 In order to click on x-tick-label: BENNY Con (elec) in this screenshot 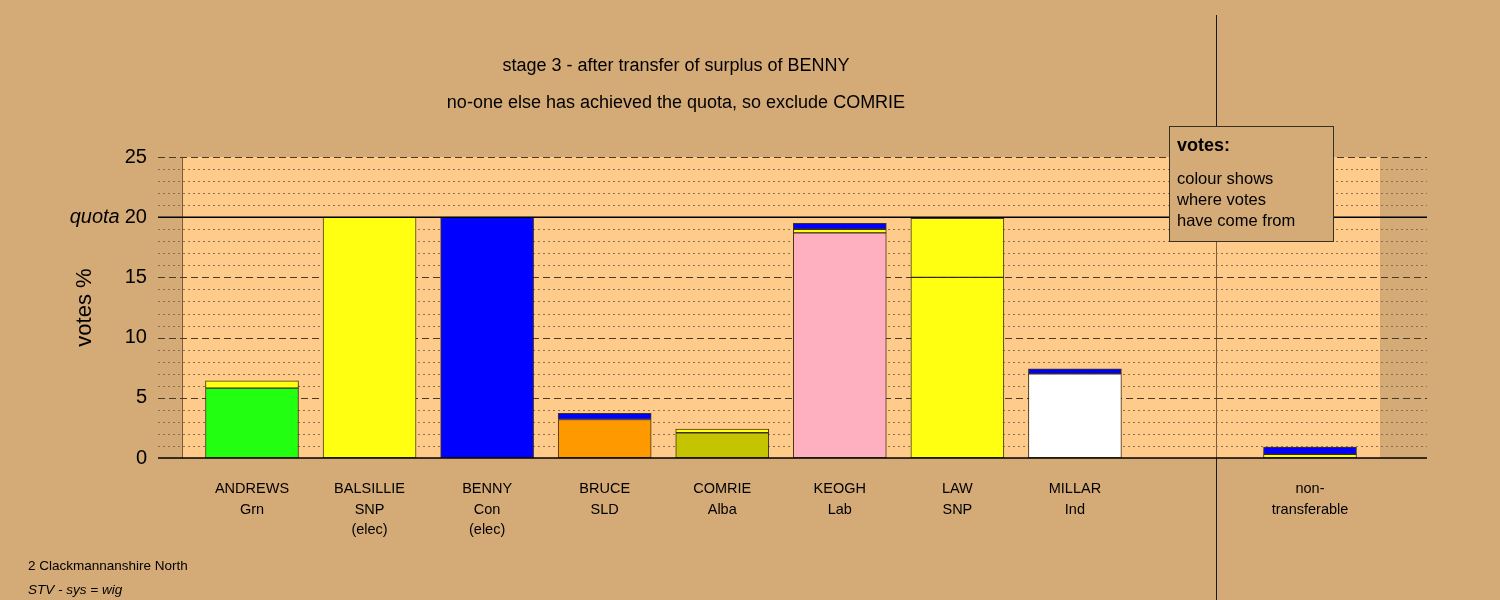, I will do `click(487, 509)`.